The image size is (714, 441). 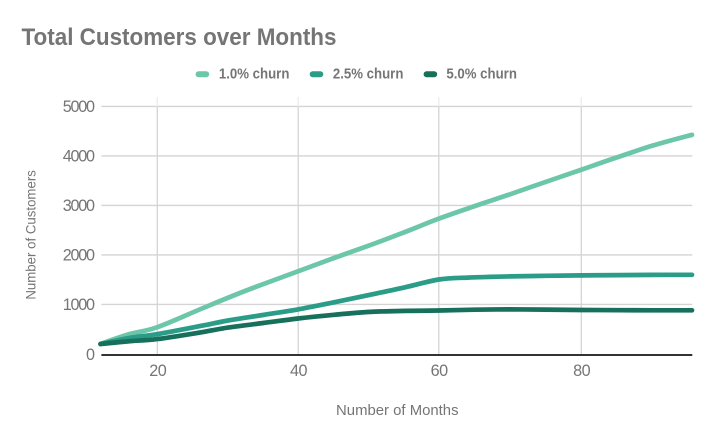 I want to click on svg-text: Number of Customers, so click(x=31, y=235).